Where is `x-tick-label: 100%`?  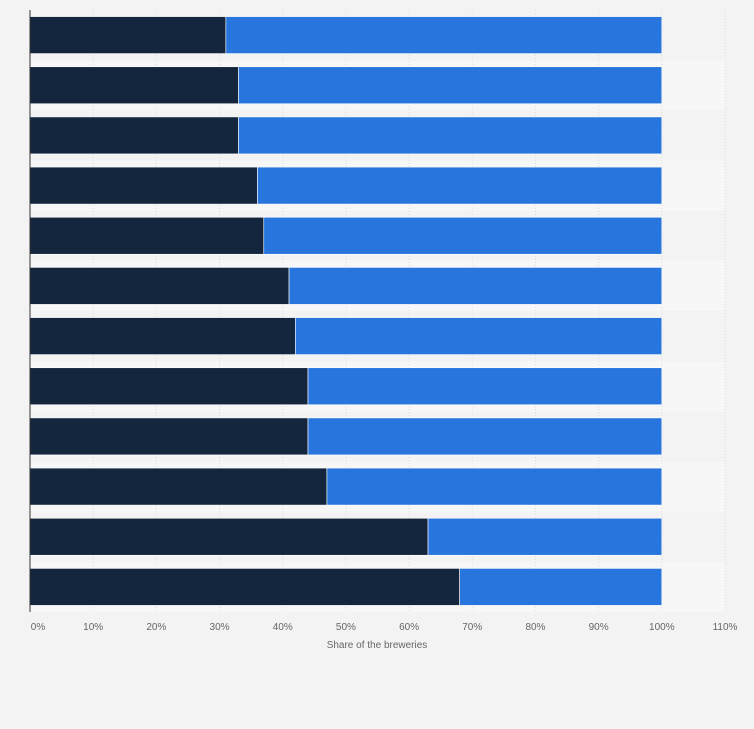
x-tick-label: 100% is located at coordinates (662, 627).